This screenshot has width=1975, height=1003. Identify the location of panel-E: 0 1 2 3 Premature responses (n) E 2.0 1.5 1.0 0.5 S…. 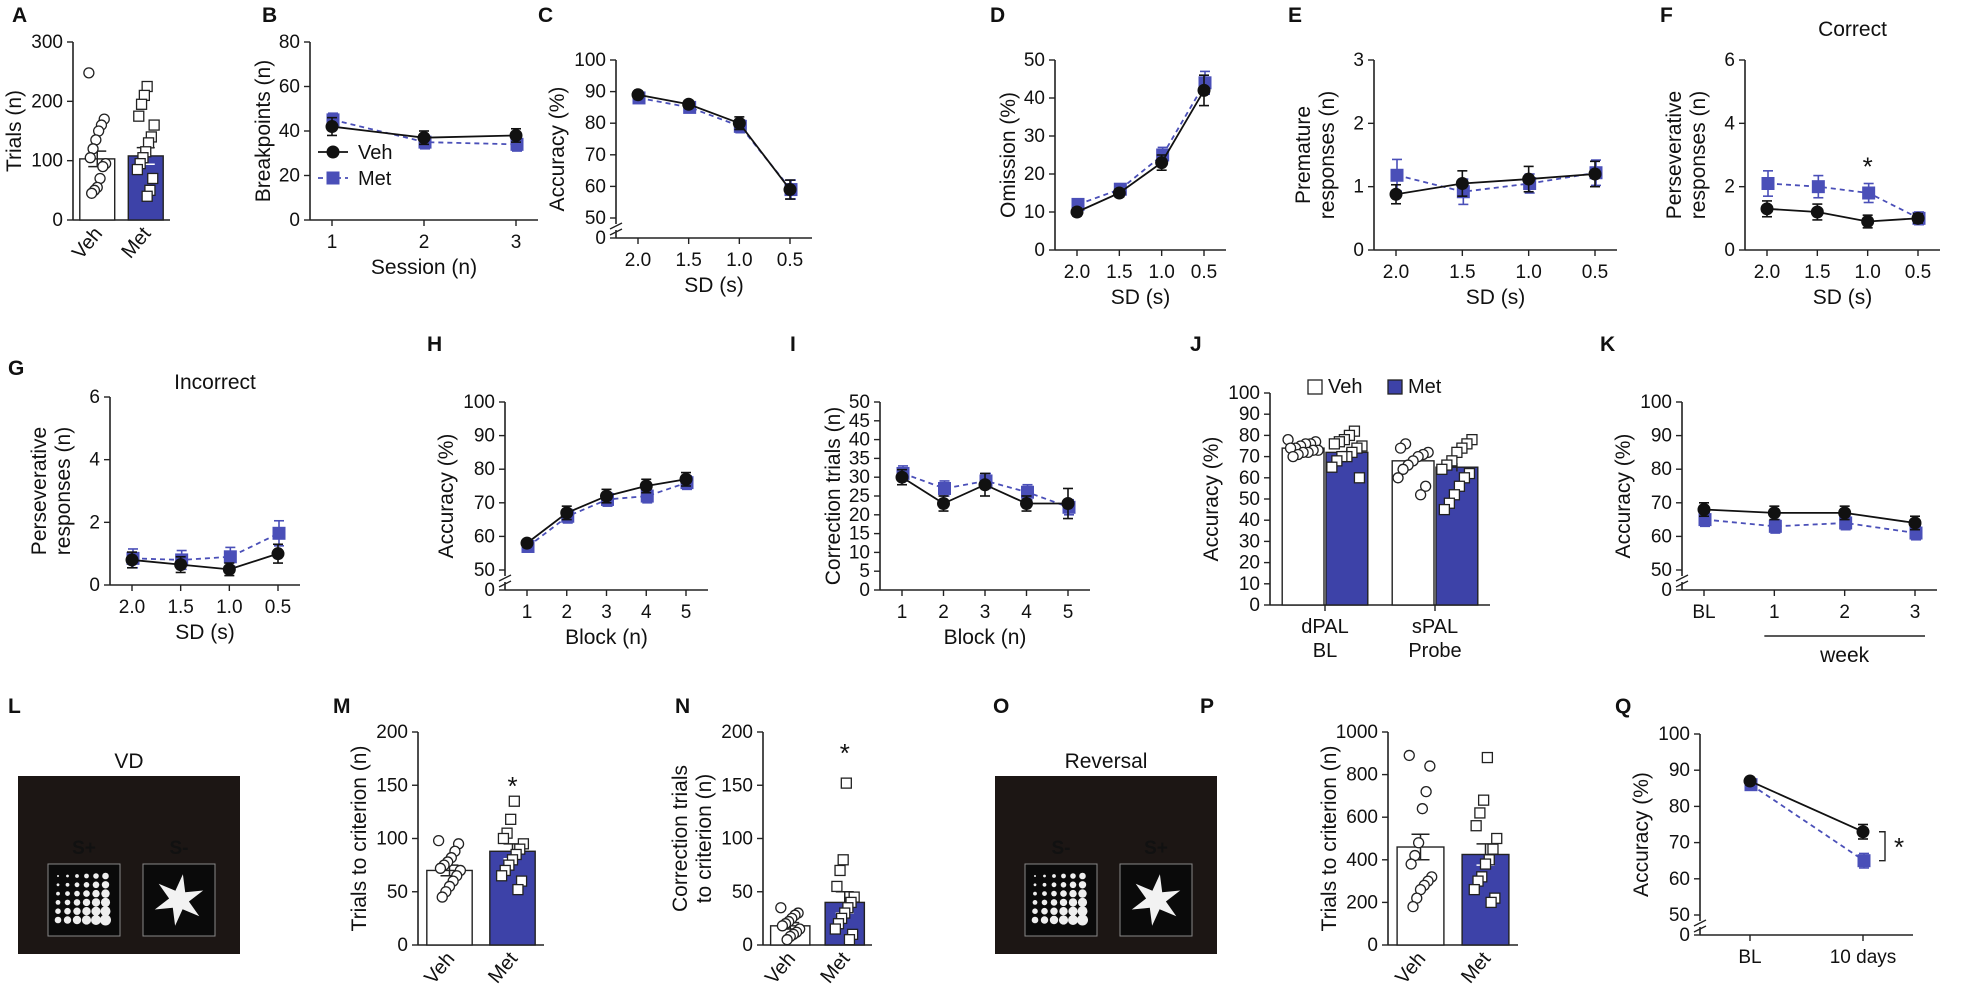
(1452, 156).